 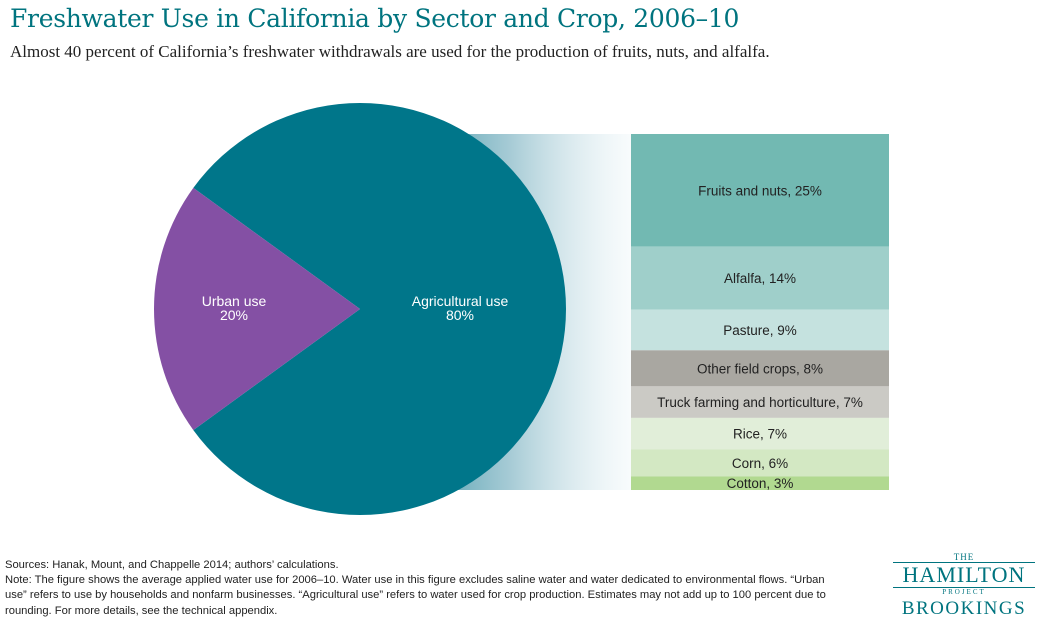 I want to click on logo-hamilton-text: HAMILTON, so click(x=964, y=575).